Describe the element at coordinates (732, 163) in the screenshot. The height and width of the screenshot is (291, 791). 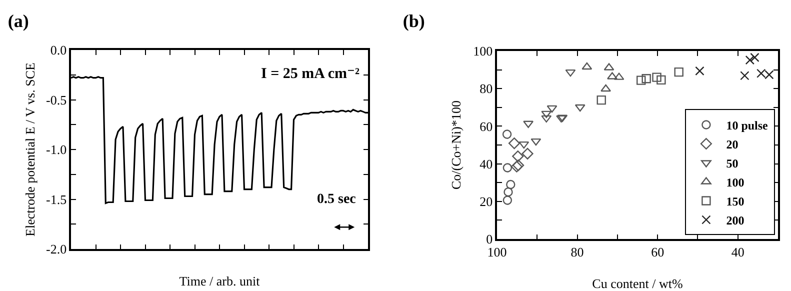
I see `legend-label: 50` at that location.